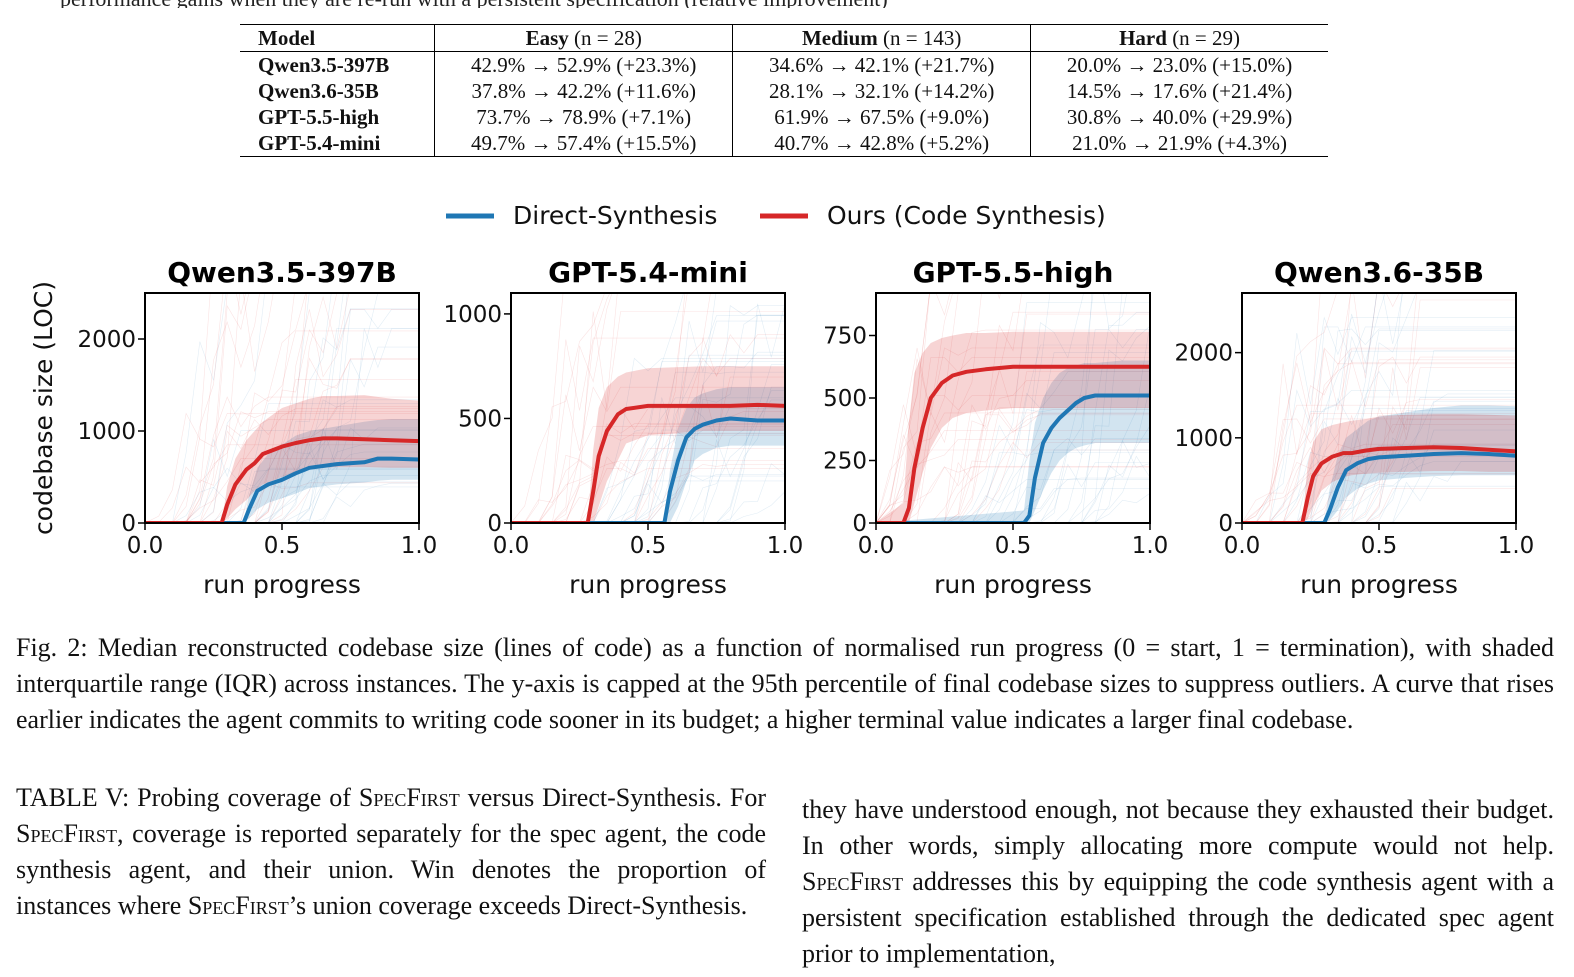 This screenshot has height=977, width=1574. I want to click on median-line-ours, so click(282, 479).